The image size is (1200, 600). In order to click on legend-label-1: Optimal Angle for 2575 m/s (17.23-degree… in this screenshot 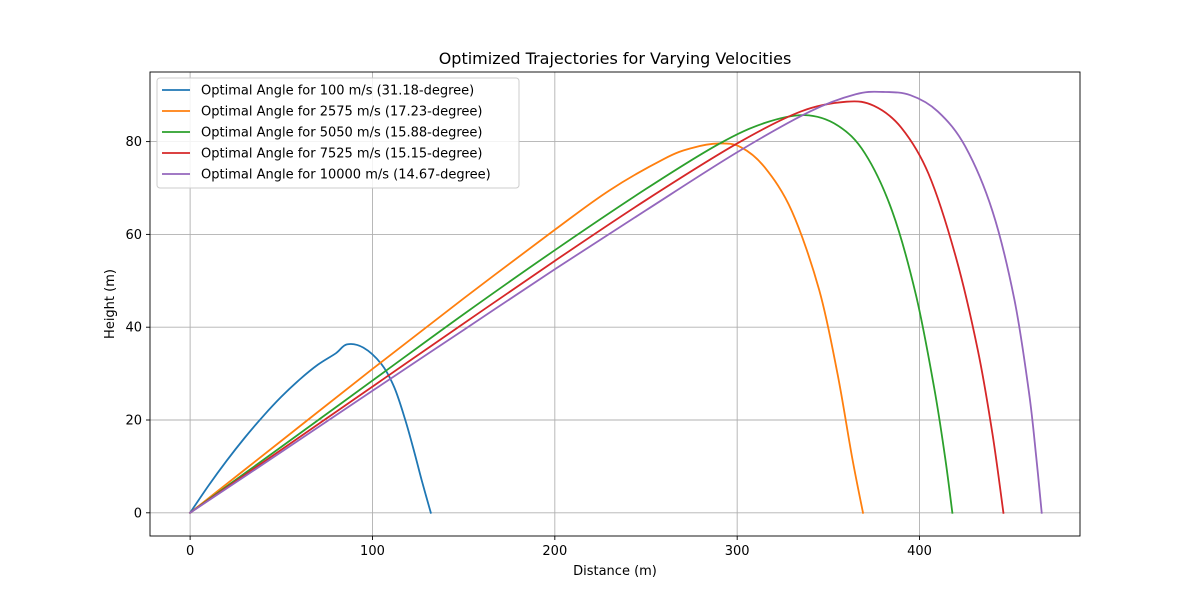, I will do `click(341, 112)`.